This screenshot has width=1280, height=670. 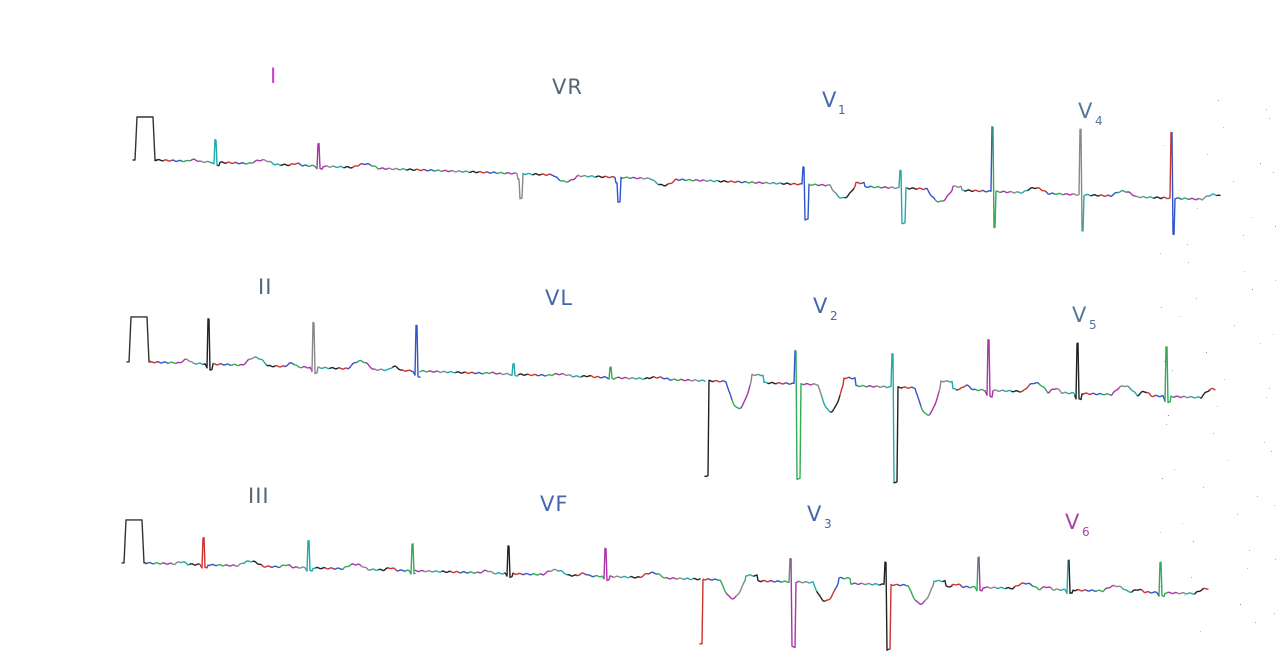 I want to click on svg-text: V, so click(x=1085, y=111).